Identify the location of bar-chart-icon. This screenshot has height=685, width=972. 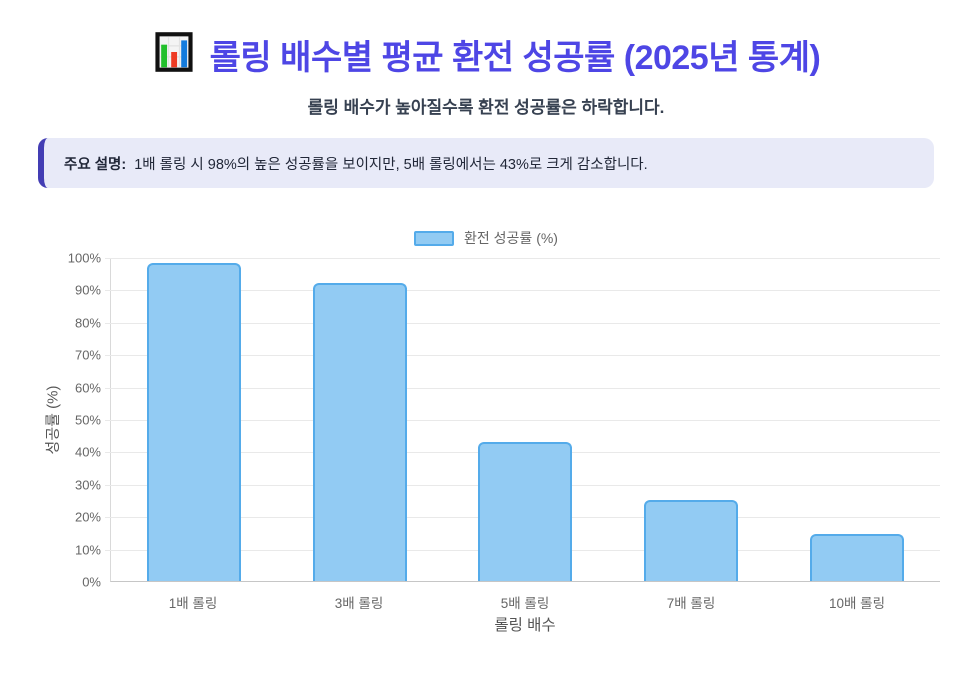
(174, 54).